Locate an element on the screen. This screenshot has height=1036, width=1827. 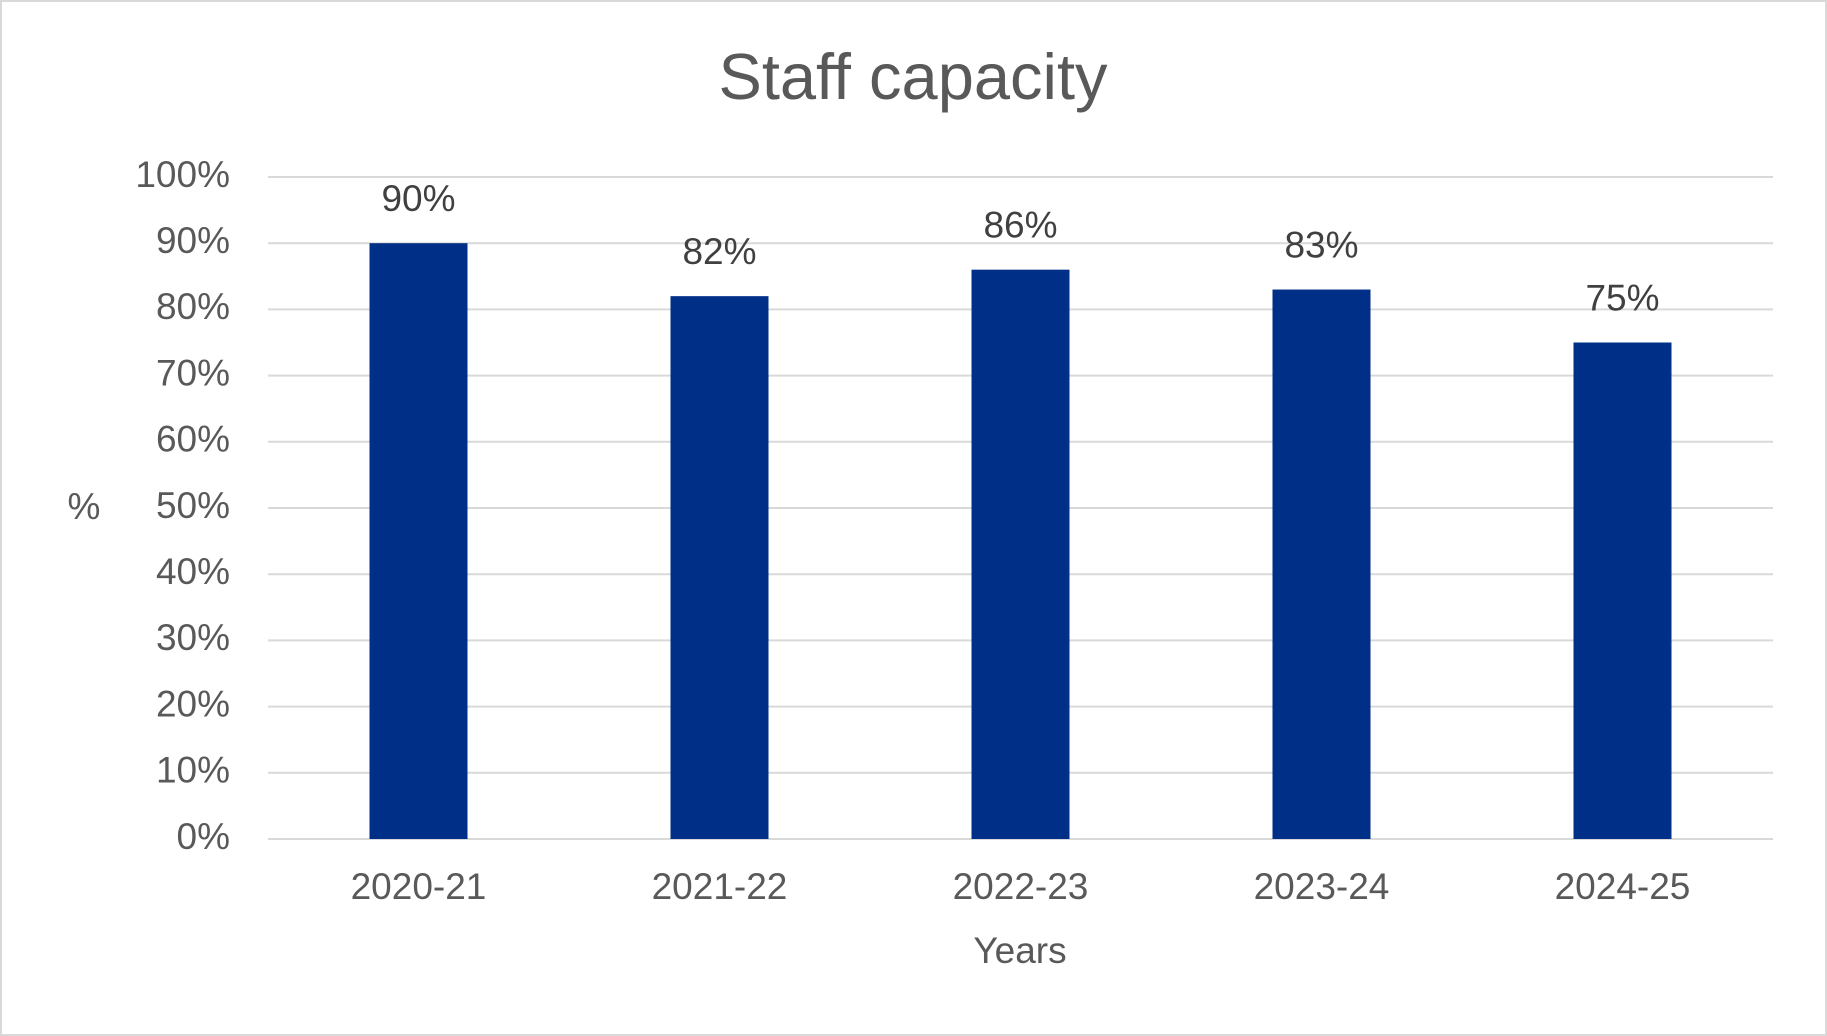
x-tick-label: 2020-21 is located at coordinates (419, 886).